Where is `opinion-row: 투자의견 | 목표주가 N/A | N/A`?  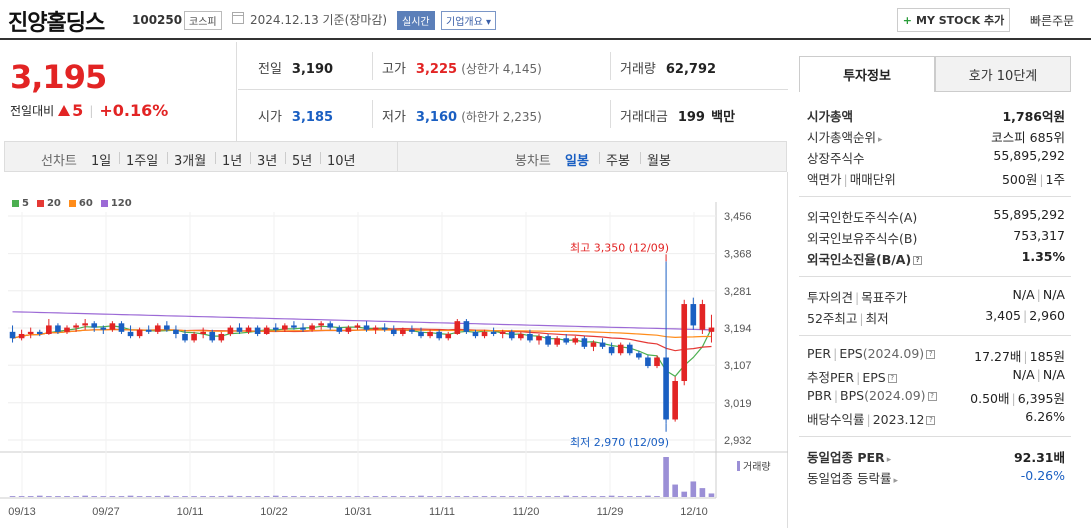 opinion-row: 투자의견 | 목표주가 N/A | N/A is located at coordinates (936, 296).